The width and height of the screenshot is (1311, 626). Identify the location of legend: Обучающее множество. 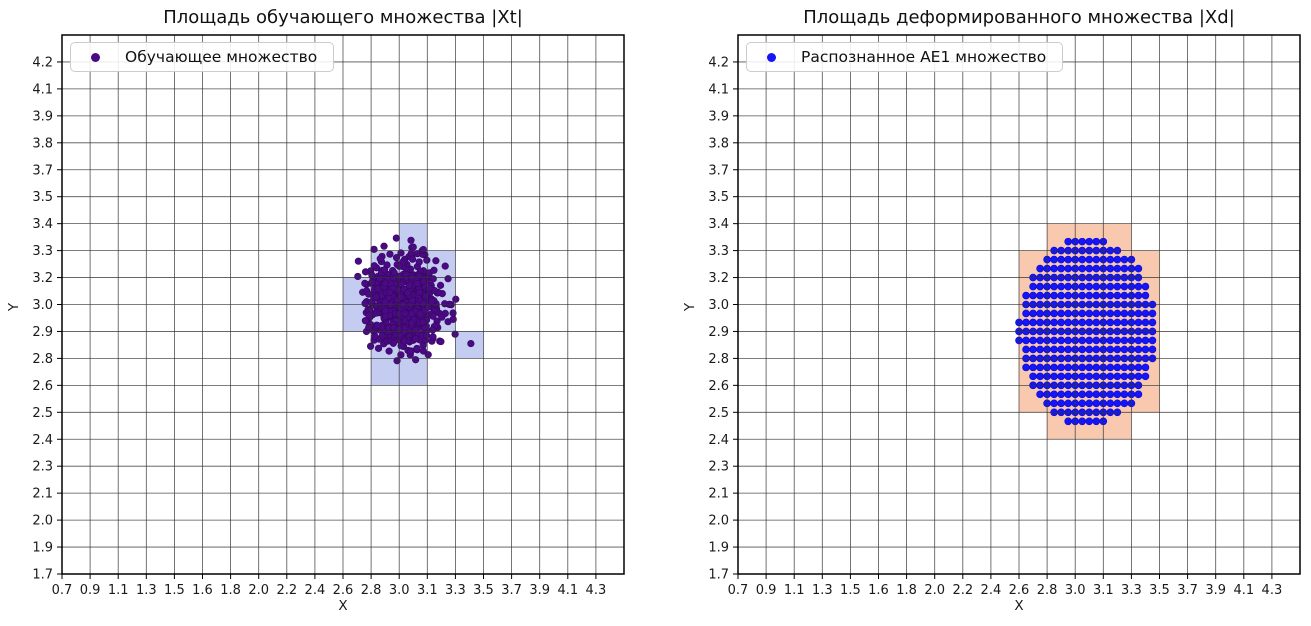
(202, 57).